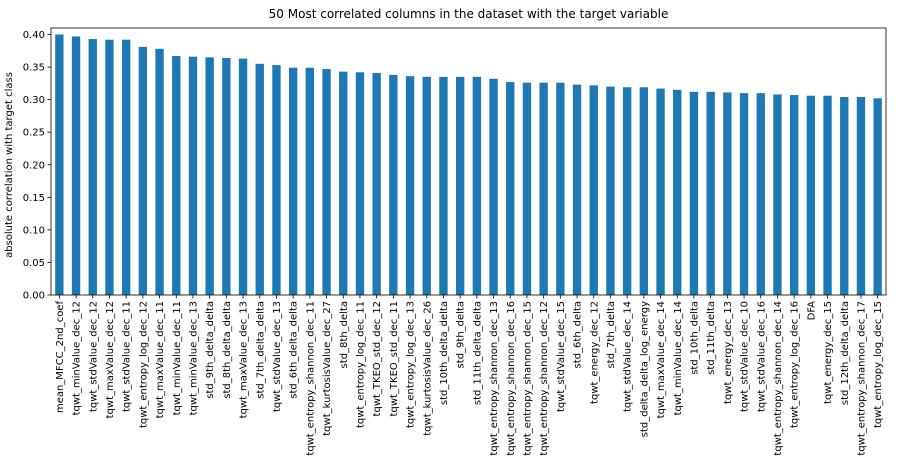  Describe the element at coordinates (360, 364) in the screenshot. I see `x-tick-label: tqwt_entropy_log_dec_11` at that location.